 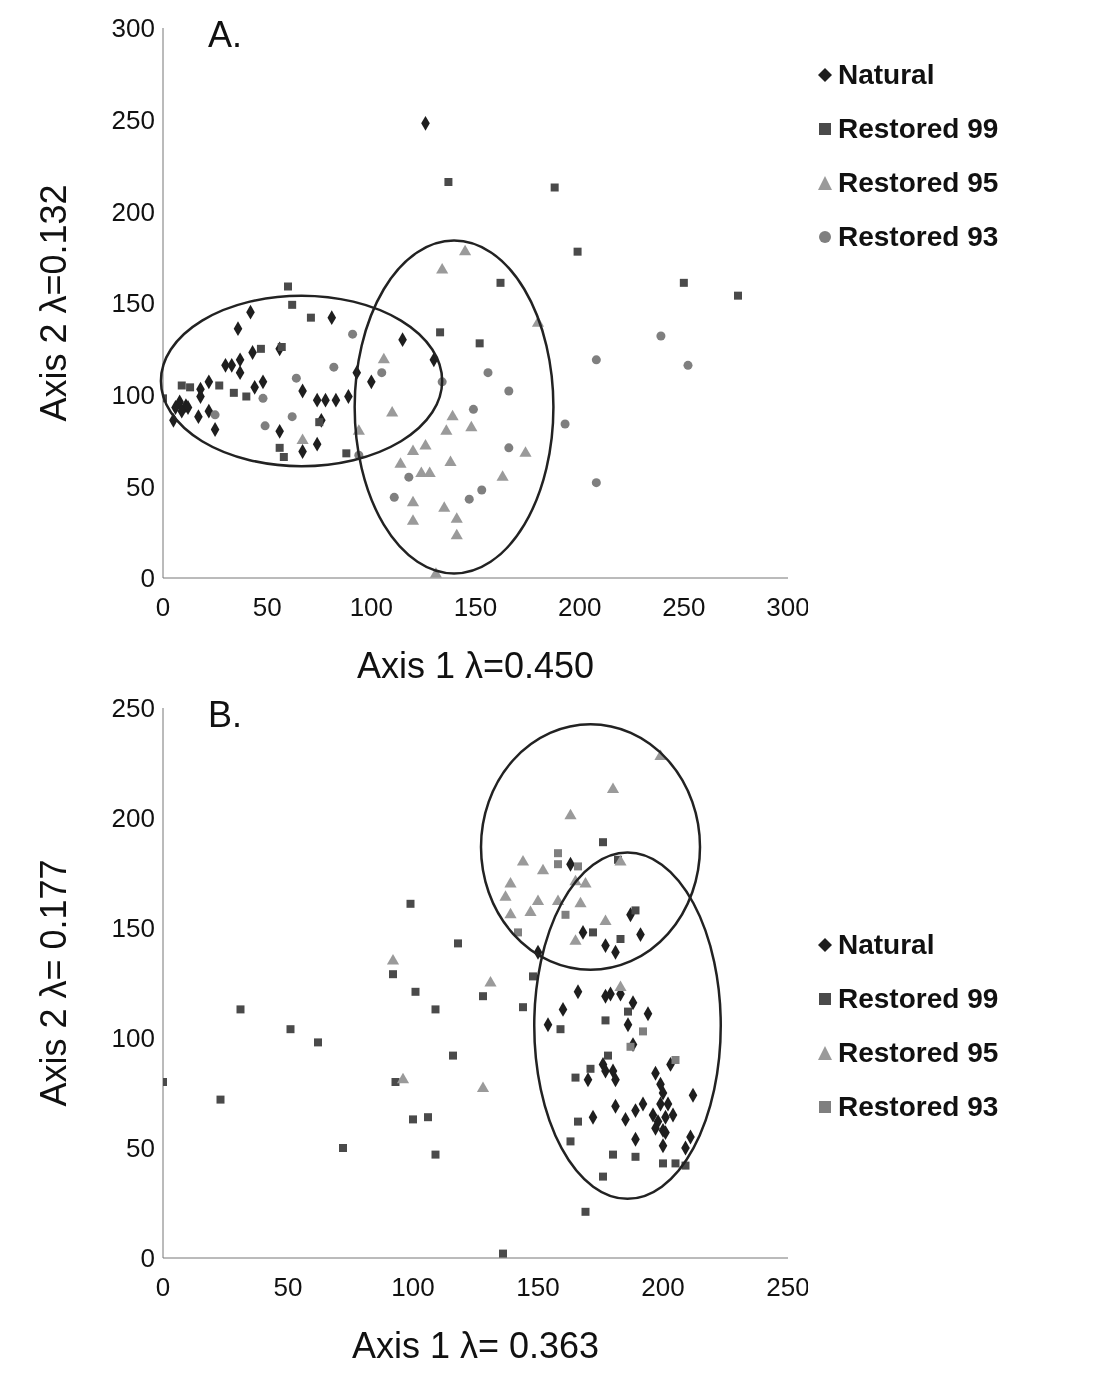 I want to click on y-axis-title: Axis 2 λ=0.132, so click(x=53, y=303).